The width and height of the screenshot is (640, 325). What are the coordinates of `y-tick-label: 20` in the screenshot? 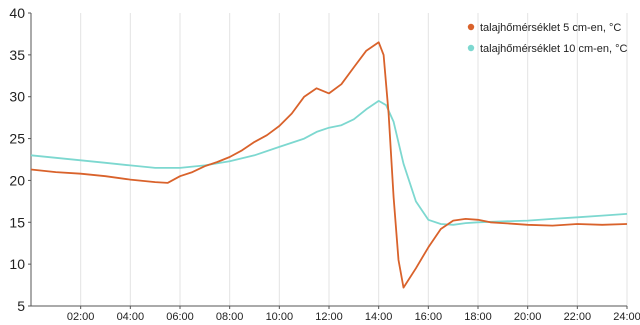 It's located at (17, 180).